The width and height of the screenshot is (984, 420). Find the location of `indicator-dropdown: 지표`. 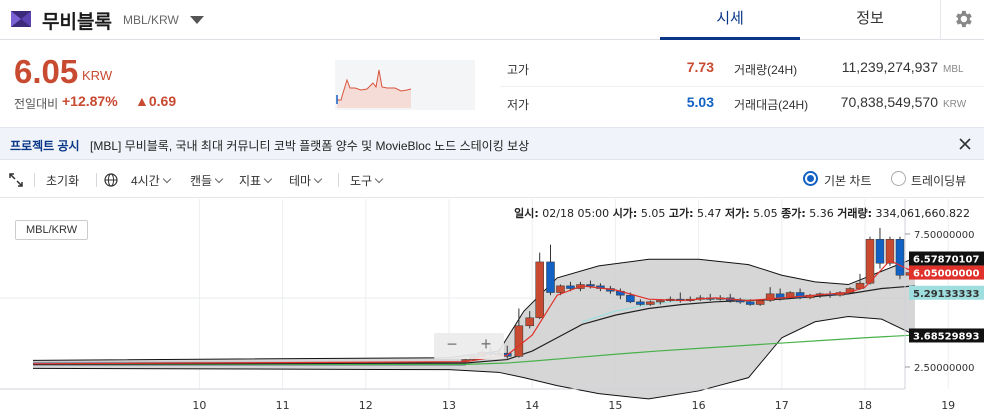

indicator-dropdown: 지표 is located at coordinates (256, 180).